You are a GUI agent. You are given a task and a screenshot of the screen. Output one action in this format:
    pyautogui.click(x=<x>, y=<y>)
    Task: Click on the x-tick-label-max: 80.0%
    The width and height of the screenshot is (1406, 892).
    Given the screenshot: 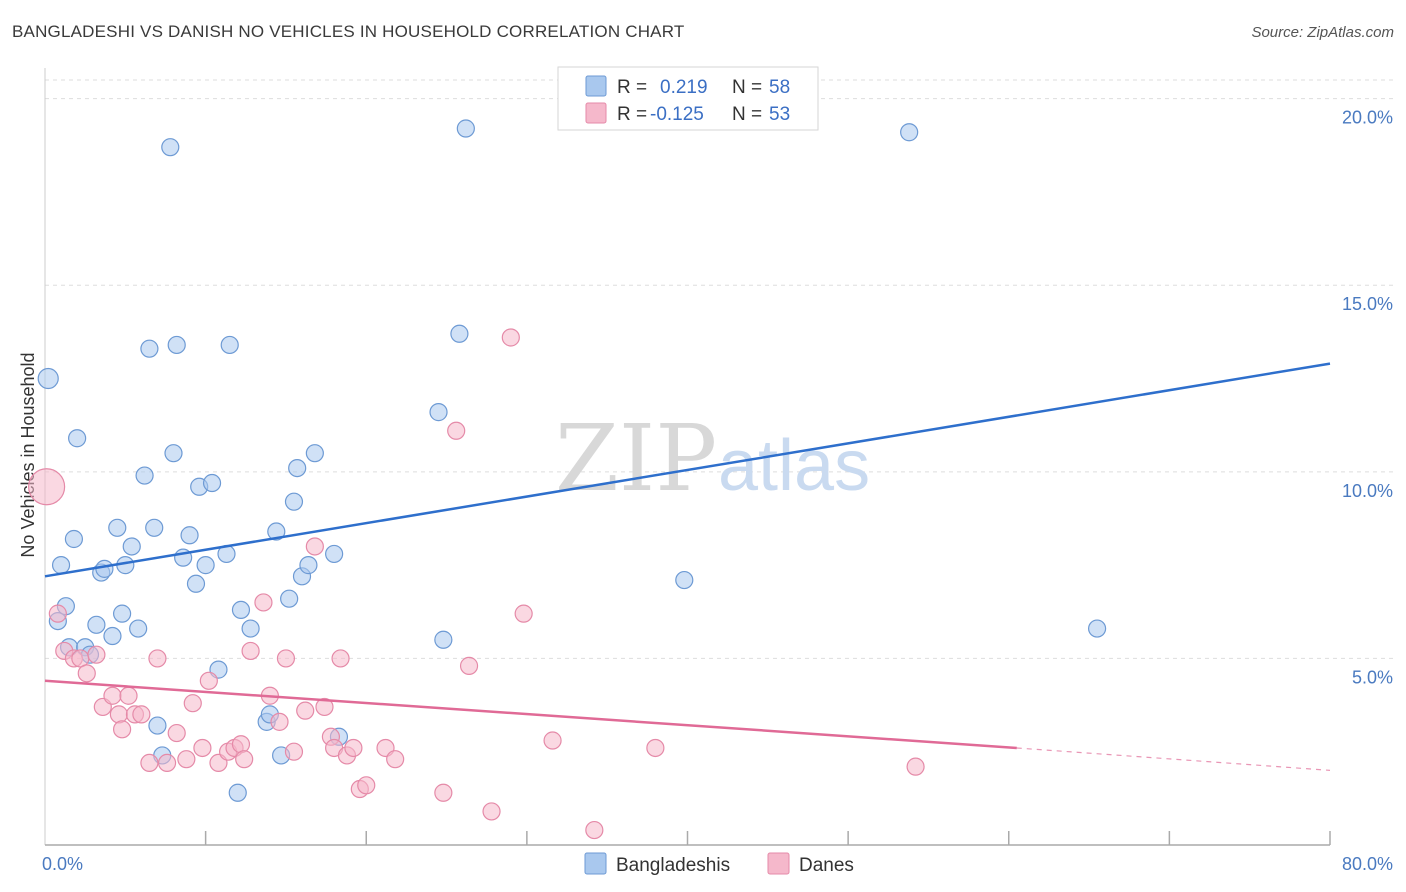 What is the action you would take?
    pyautogui.click(x=1367, y=864)
    